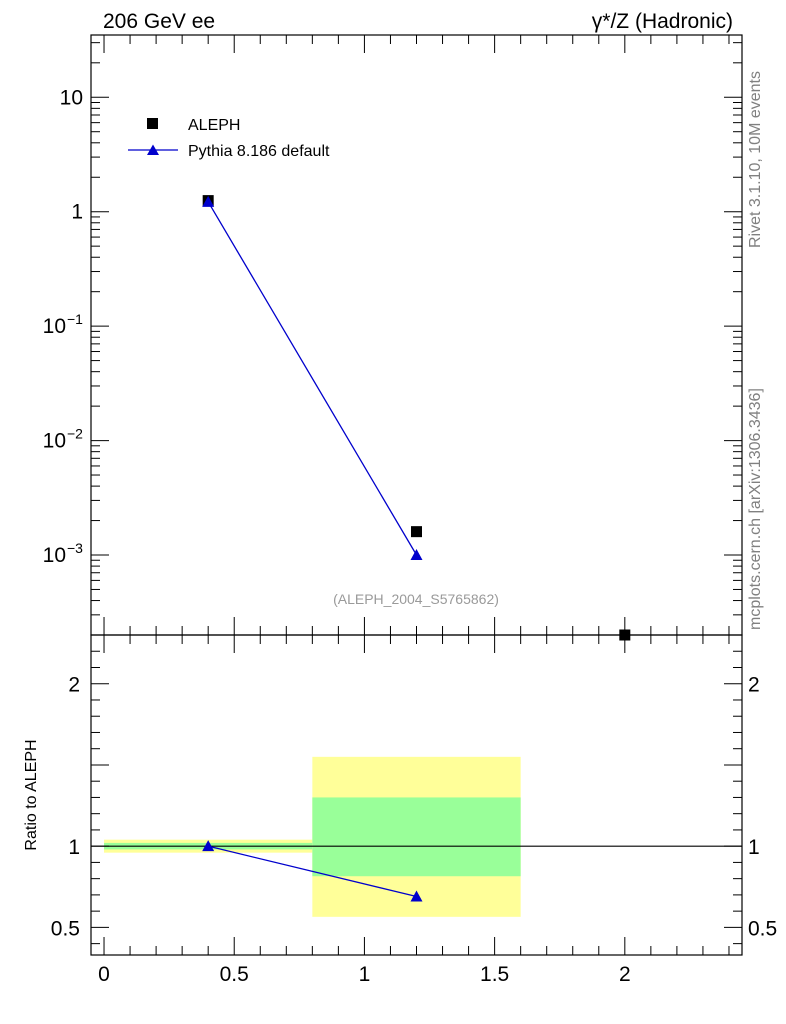 This screenshot has width=786, height=1024. Describe the element at coordinates (159, 21) in the screenshot. I see `plot-title-left: 206 GeV ee` at that location.